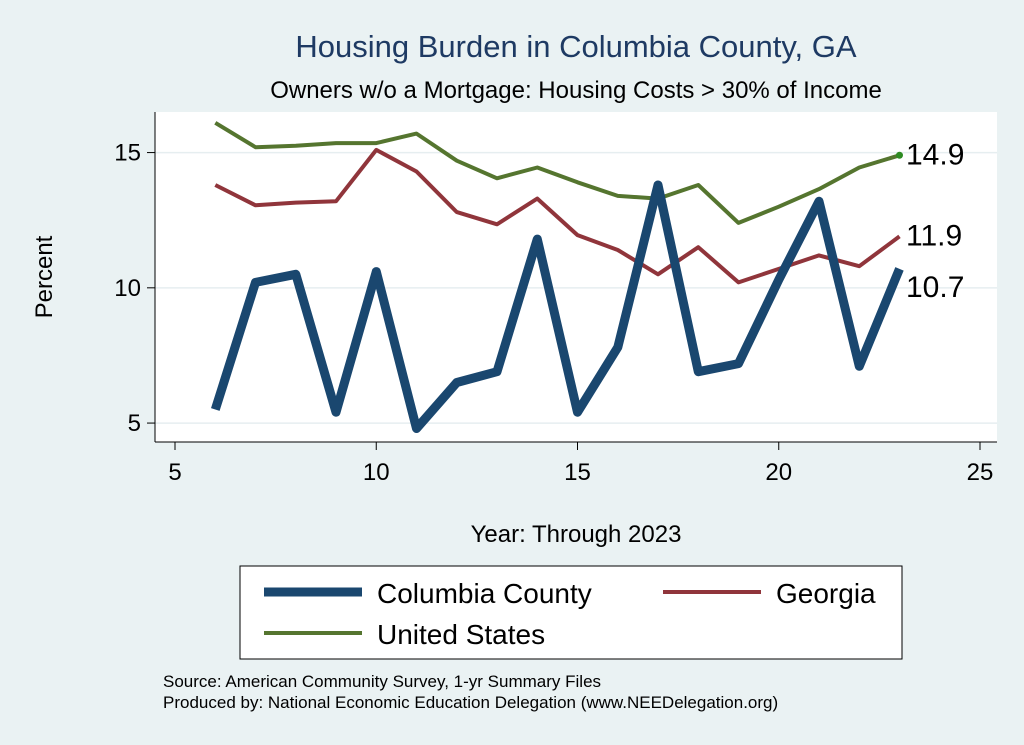  I want to click on end-label-united-states: 14.9, so click(935, 154).